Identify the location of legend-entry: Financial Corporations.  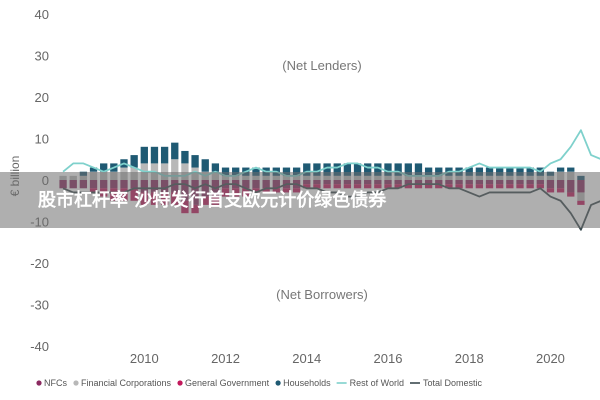
(126, 383).